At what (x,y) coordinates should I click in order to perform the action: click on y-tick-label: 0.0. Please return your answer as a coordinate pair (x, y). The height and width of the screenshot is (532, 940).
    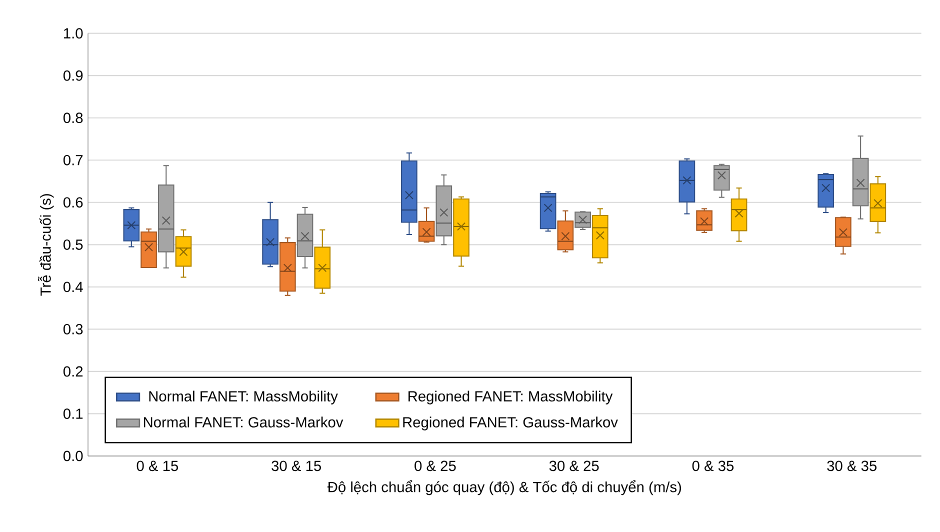
    Looking at the image, I should click on (73, 456).